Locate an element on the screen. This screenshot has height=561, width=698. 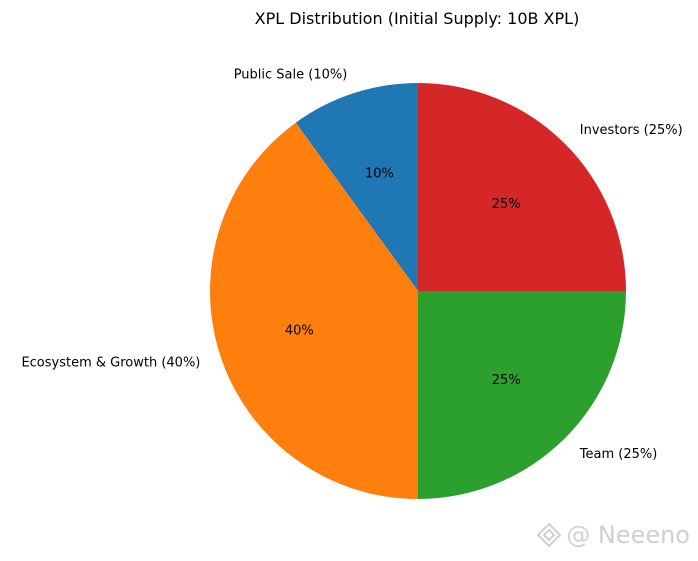
slice-label: Investors (25%) is located at coordinates (631, 130).